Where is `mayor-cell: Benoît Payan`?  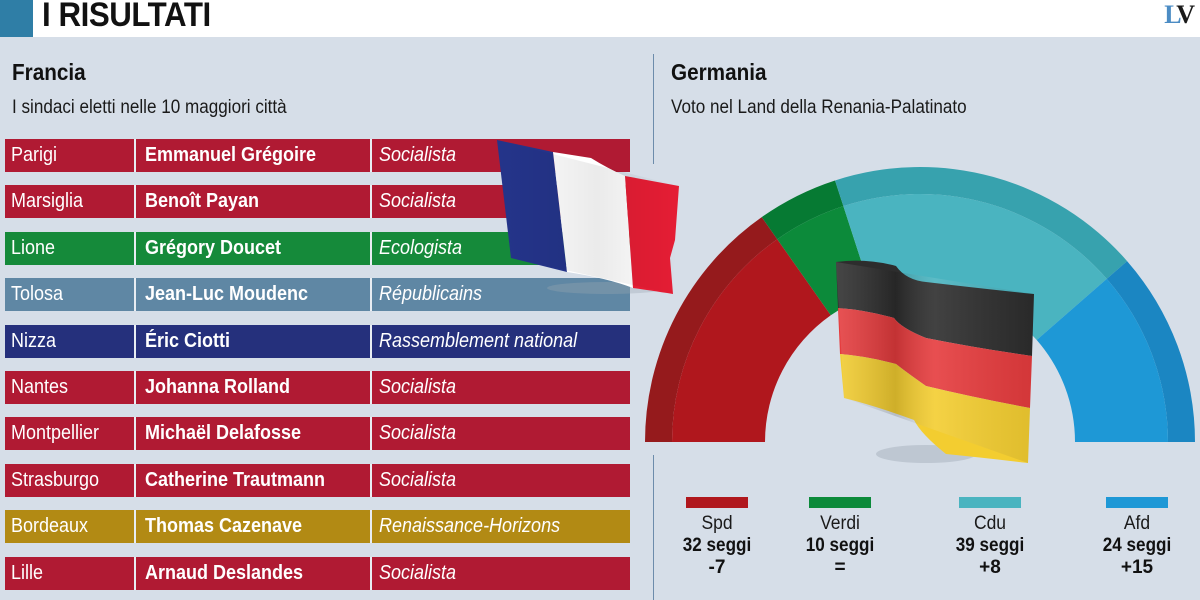 mayor-cell: Benoît Payan is located at coordinates (254, 202).